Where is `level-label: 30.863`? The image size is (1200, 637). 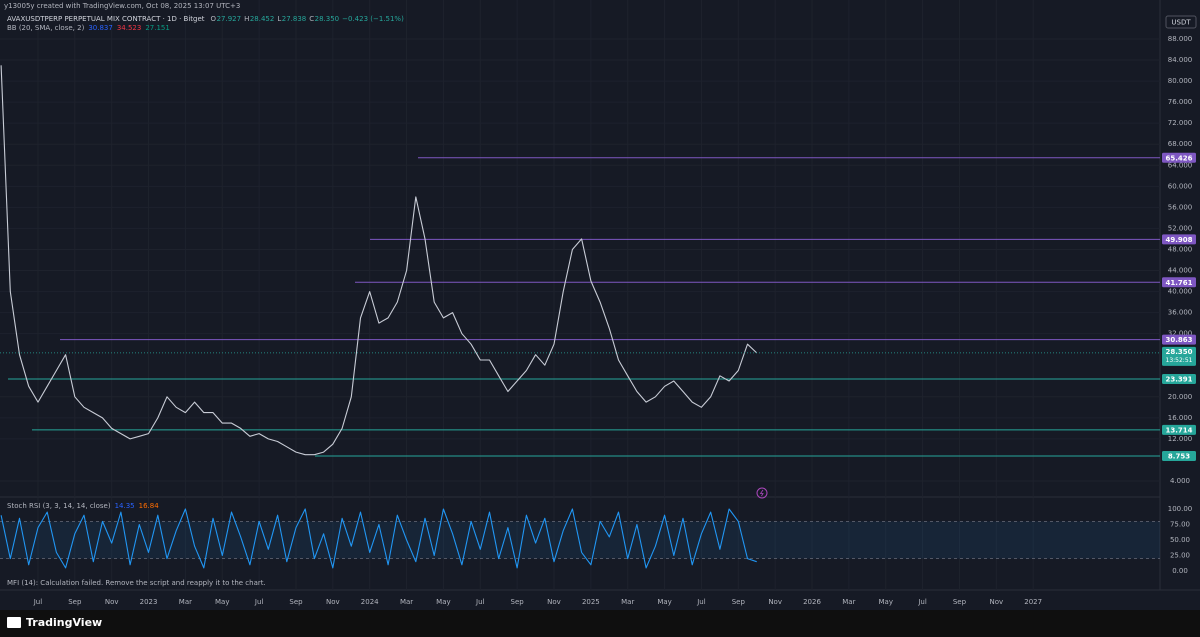 level-label: 30.863 is located at coordinates (1178, 340).